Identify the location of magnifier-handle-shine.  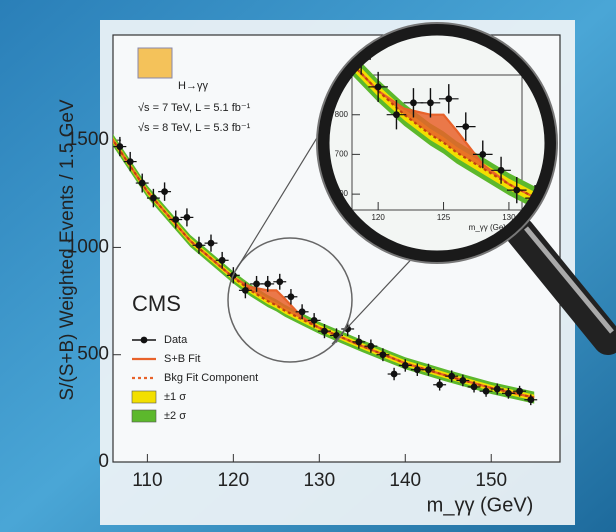
(569, 280).